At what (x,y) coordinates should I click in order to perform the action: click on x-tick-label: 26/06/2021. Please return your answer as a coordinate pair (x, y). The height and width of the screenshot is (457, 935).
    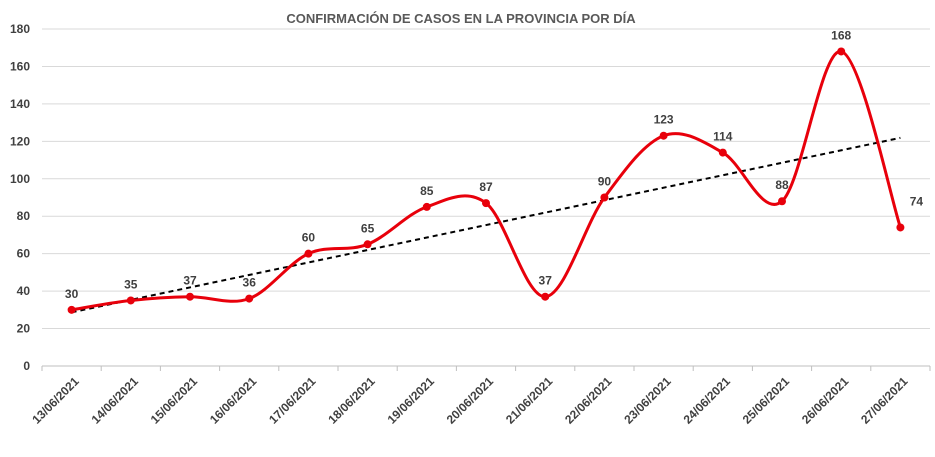
    Looking at the image, I should click on (825, 400).